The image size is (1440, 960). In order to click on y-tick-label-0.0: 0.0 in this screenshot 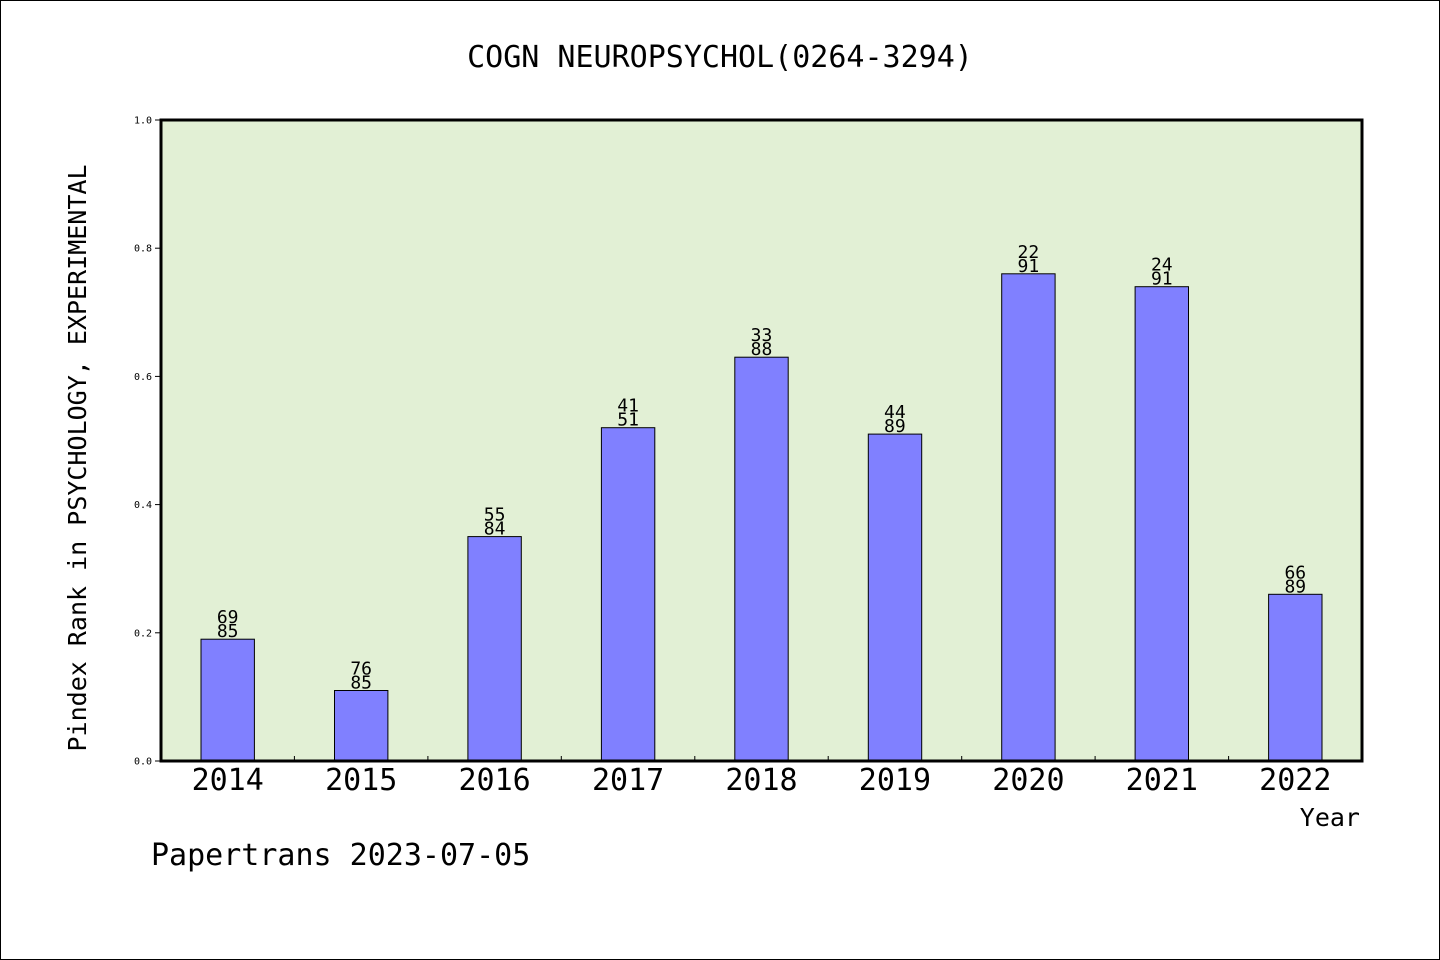, I will do `click(143, 762)`.